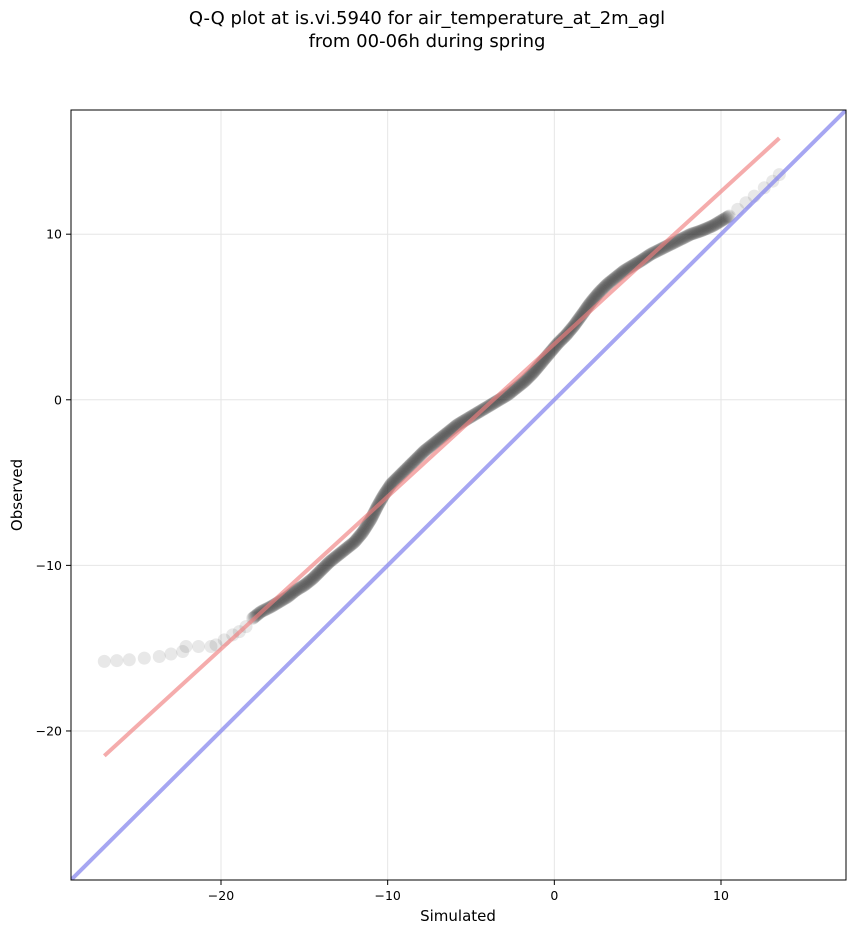 The image size is (854, 934). What do you see at coordinates (458, 916) in the screenshot?
I see `x-axis-label: Simulated` at bounding box center [458, 916].